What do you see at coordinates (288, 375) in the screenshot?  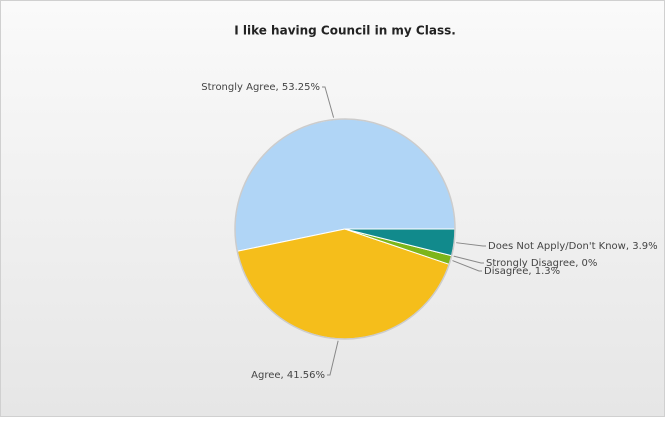 I see `slice-label: Agree, 41.56%` at bounding box center [288, 375].